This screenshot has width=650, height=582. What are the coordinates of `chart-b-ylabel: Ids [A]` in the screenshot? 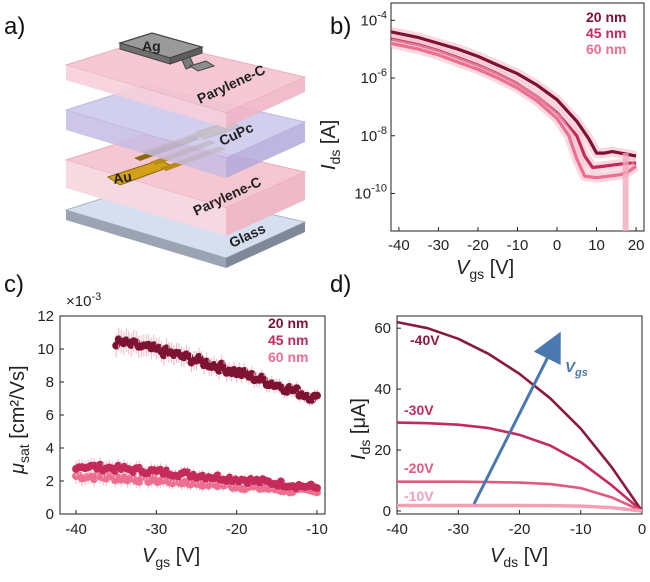 It's located at (330, 145).